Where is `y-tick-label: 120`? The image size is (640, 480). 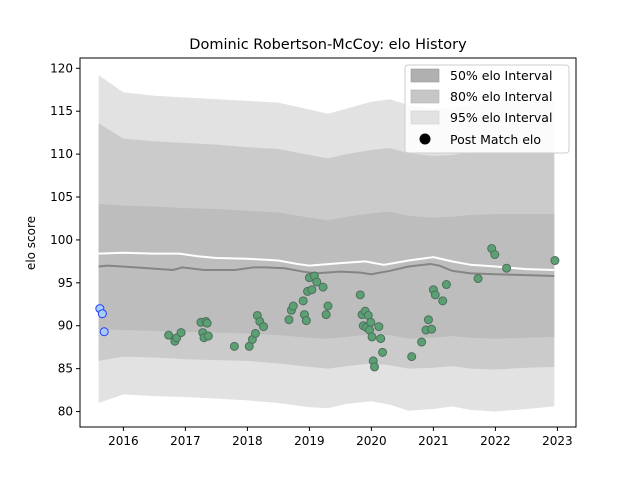 y-tick-label: 120 is located at coordinates (61, 68).